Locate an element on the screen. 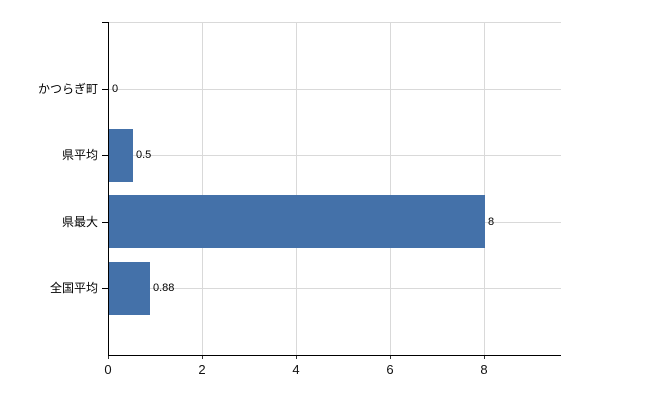 The width and height of the screenshot is (650, 400). bar-value-label: 8 is located at coordinates (491, 222).